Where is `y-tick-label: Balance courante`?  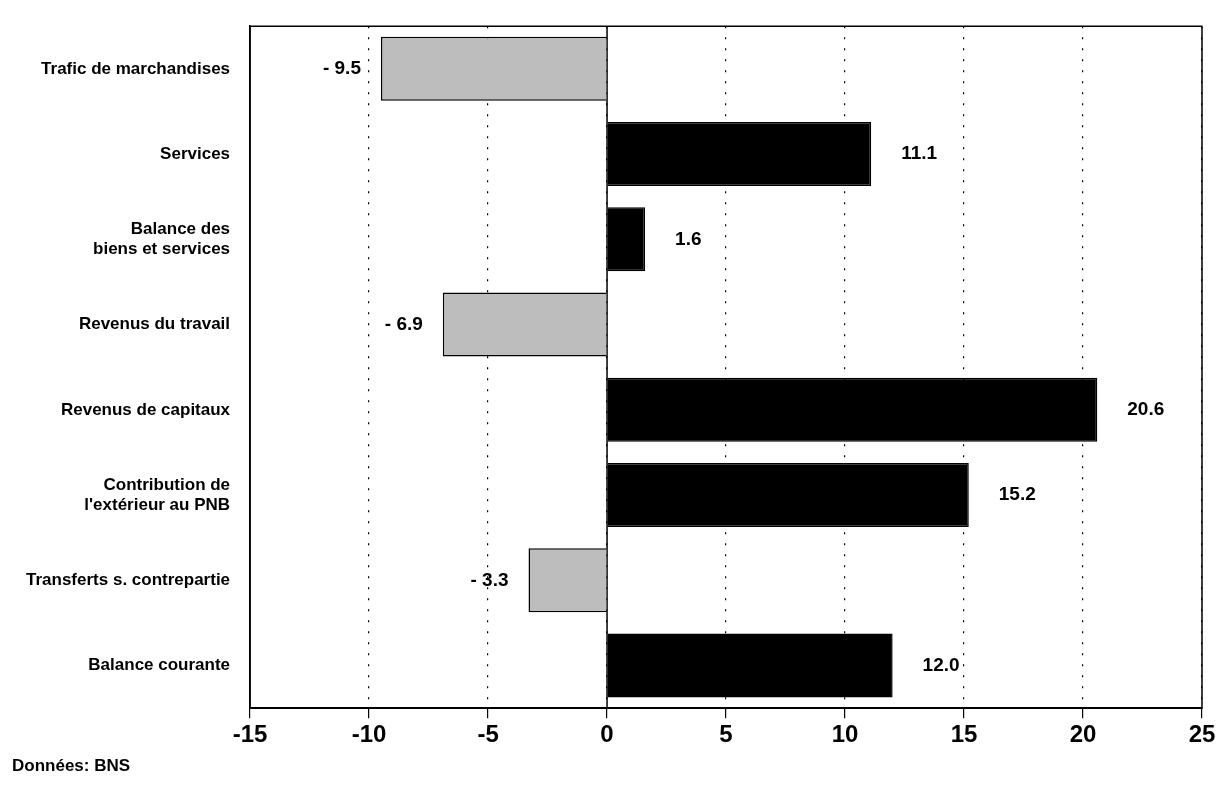 y-tick-label: Balance courante is located at coordinates (159, 665).